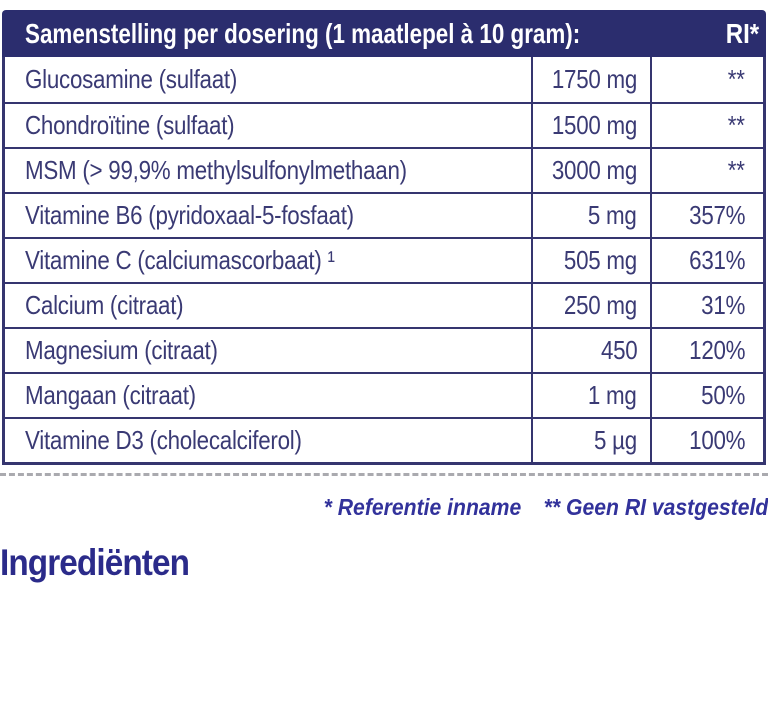 The height and width of the screenshot is (707, 768). I want to click on table-row: Calcium (citraat) 250 mg 31%, so click(384, 304).